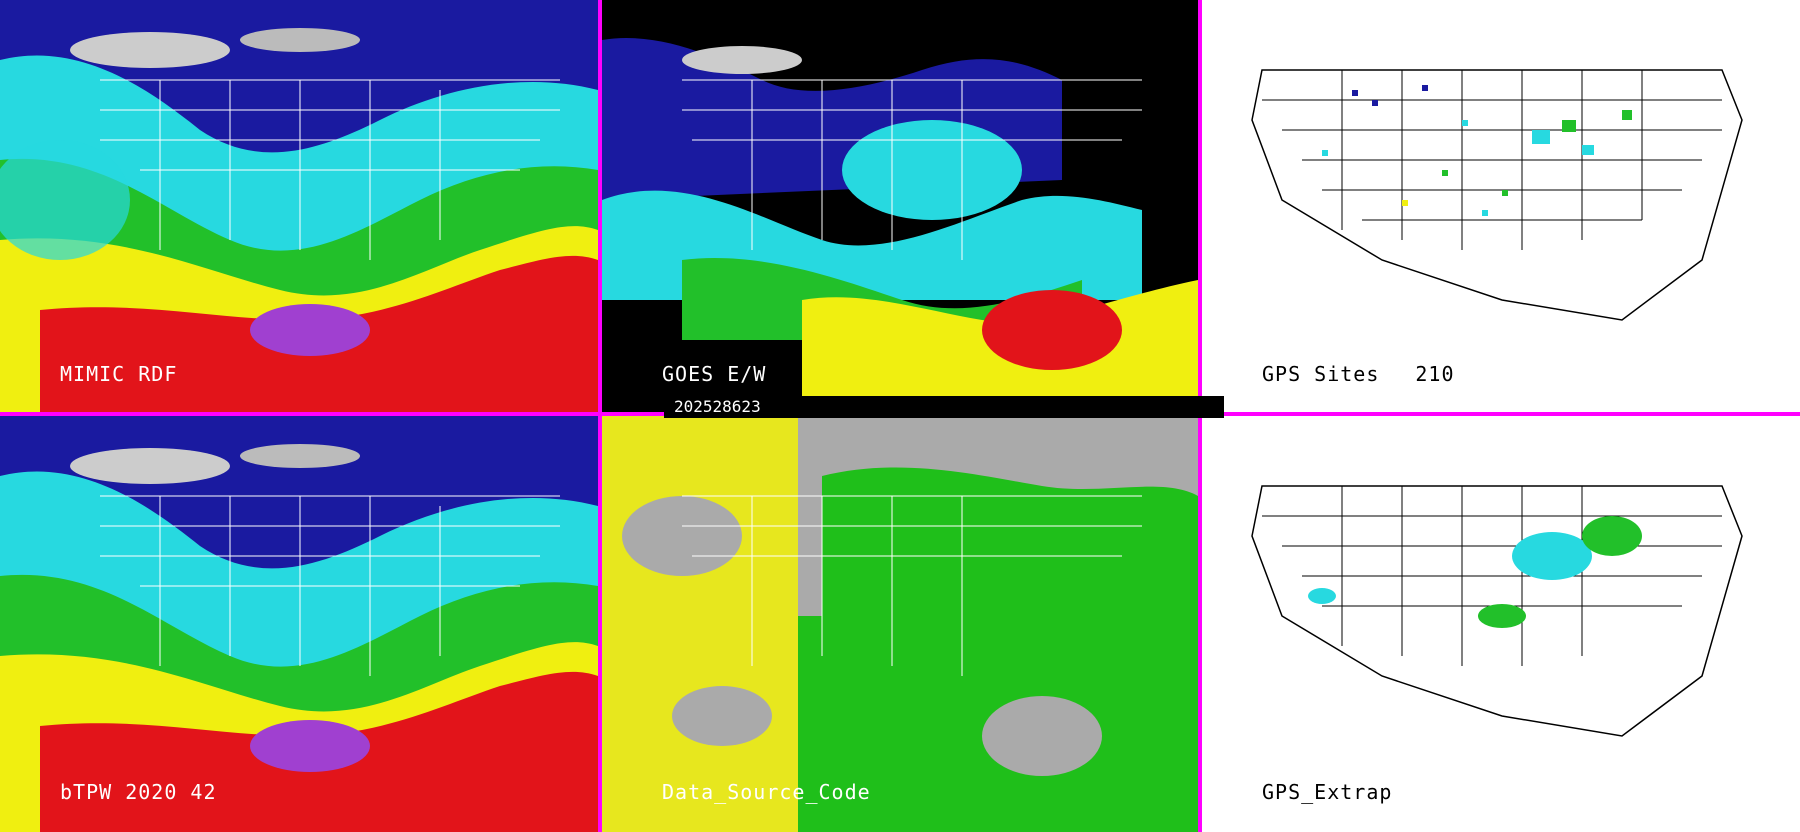  Describe the element at coordinates (944, 407) in the screenshot. I see `timestamp-label: 202528623` at that location.